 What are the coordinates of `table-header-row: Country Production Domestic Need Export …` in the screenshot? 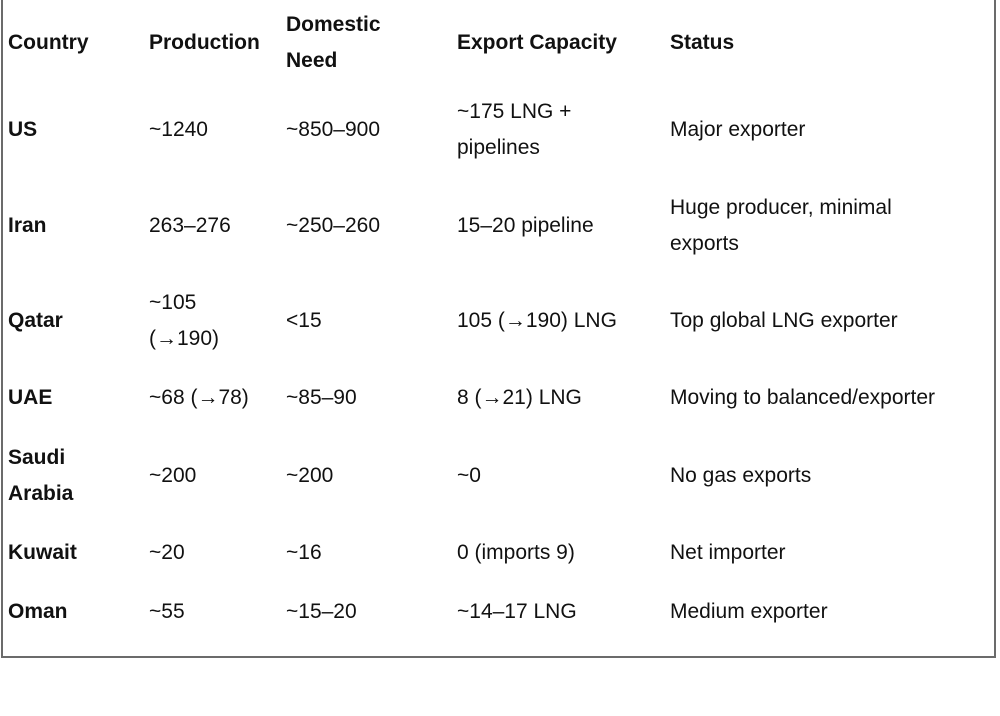 It's located at (500, 43).